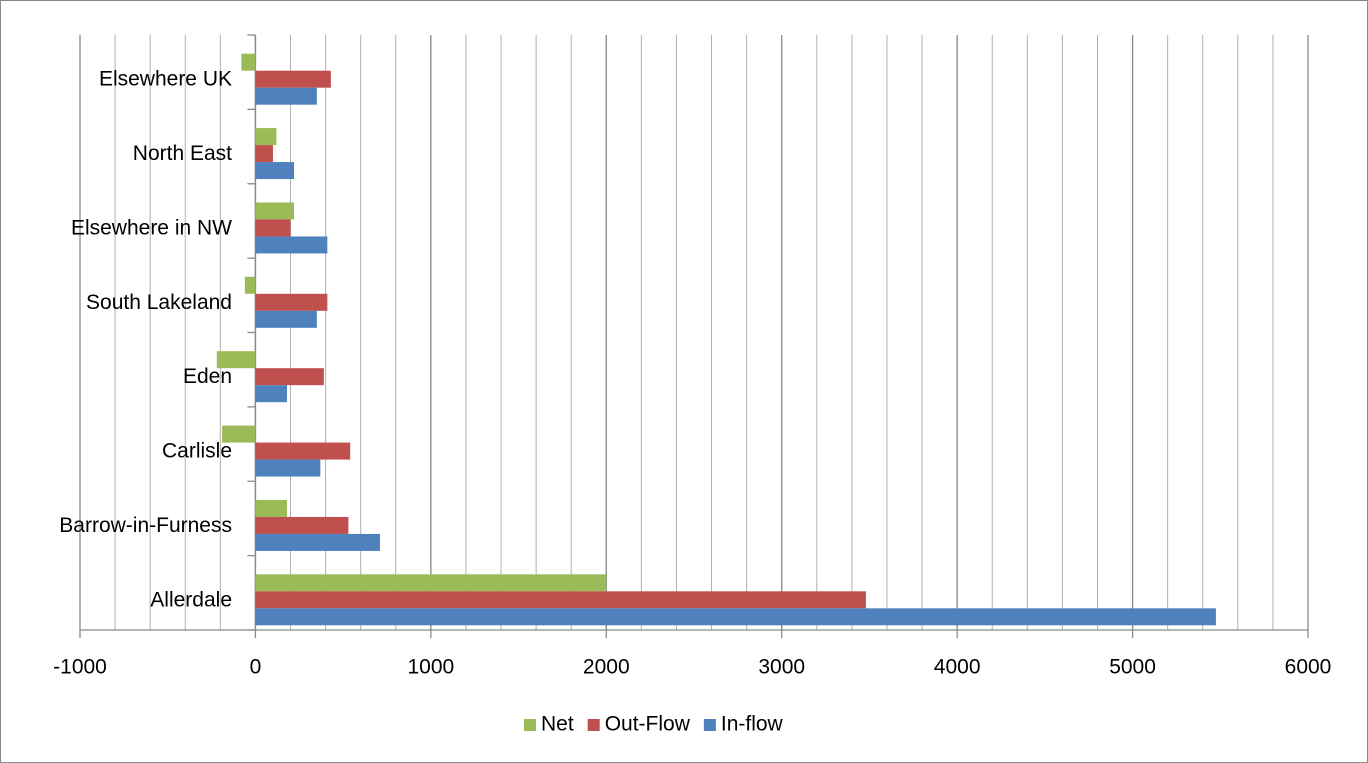 The image size is (1368, 763). What do you see at coordinates (781, 667) in the screenshot?
I see `x-tick-label: 3000` at bounding box center [781, 667].